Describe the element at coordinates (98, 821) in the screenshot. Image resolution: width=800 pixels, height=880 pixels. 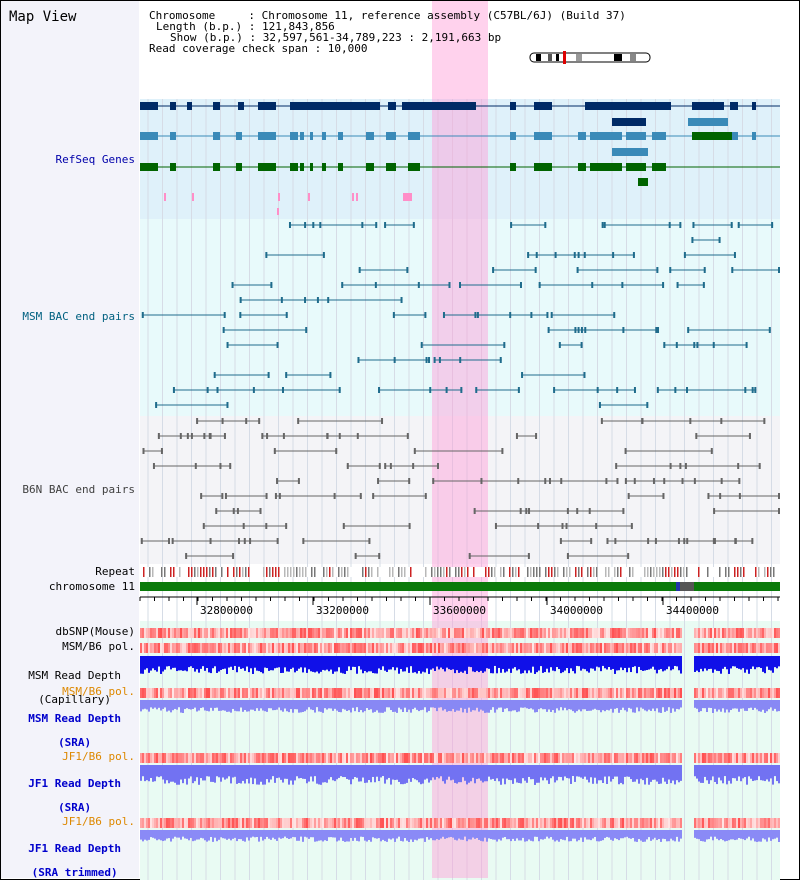
I see `track-label-jf1-b6-pol-2: JF1/B6 pol.` at that location.